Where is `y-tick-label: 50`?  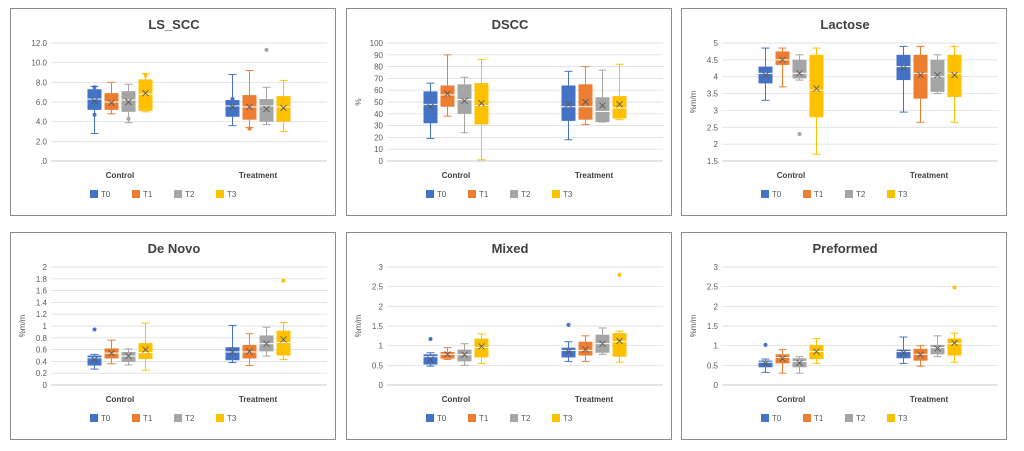
y-tick-label: 50 is located at coordinates (378, 102).